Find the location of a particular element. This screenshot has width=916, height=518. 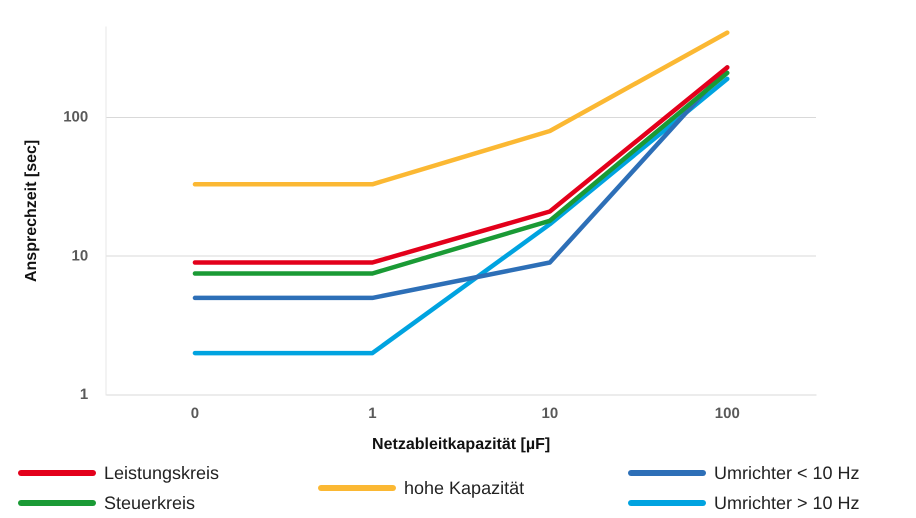

legend-label: Umrichter < 10 Hz is located at coordinates (787, 473).